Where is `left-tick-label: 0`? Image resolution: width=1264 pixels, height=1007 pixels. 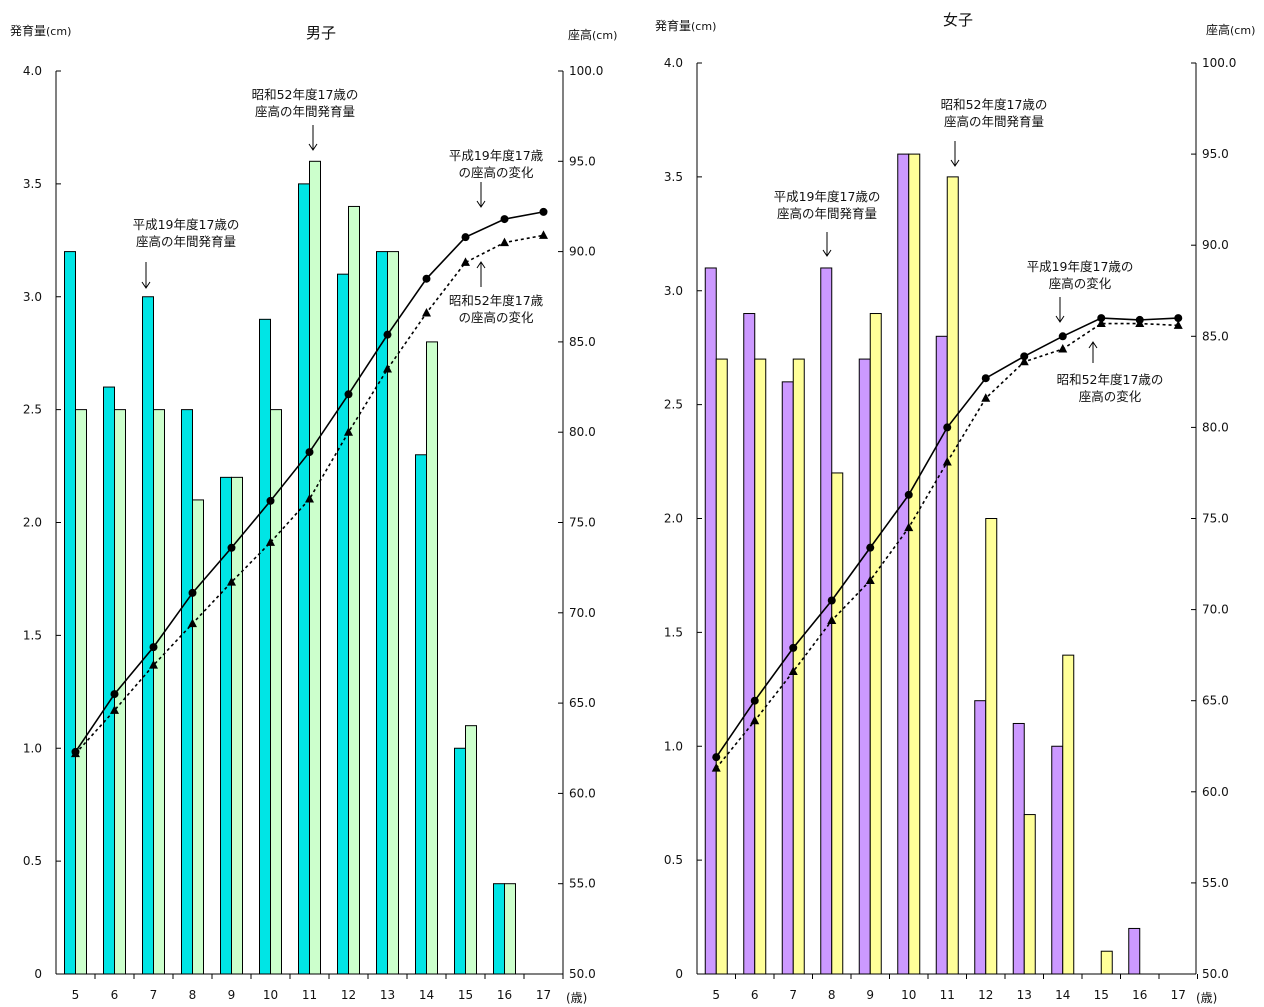 left-tick-label: 0 is located at coordinates (38, 974).